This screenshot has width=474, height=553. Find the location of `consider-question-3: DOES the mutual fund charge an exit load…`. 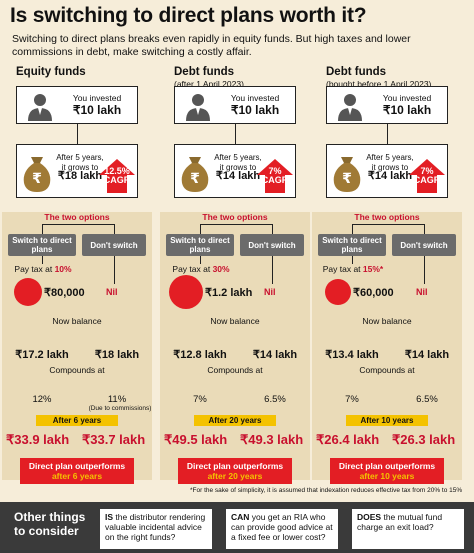

consider-question-3: DOES the mutual fund charge an exit load… is located at coordinates (408, 529).